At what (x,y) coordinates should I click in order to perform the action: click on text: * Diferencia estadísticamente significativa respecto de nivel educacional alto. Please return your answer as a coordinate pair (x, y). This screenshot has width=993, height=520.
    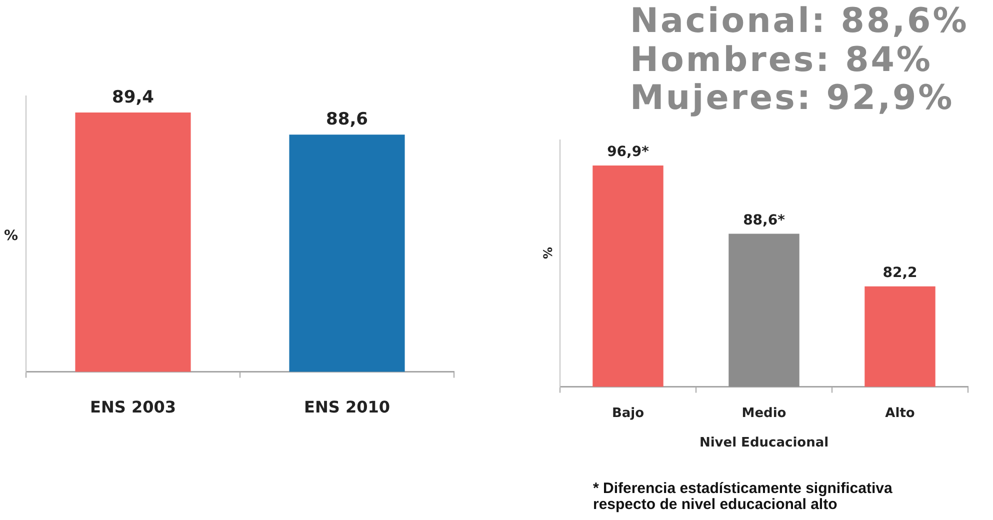
    Looking at the image, I should click on (743, 496).